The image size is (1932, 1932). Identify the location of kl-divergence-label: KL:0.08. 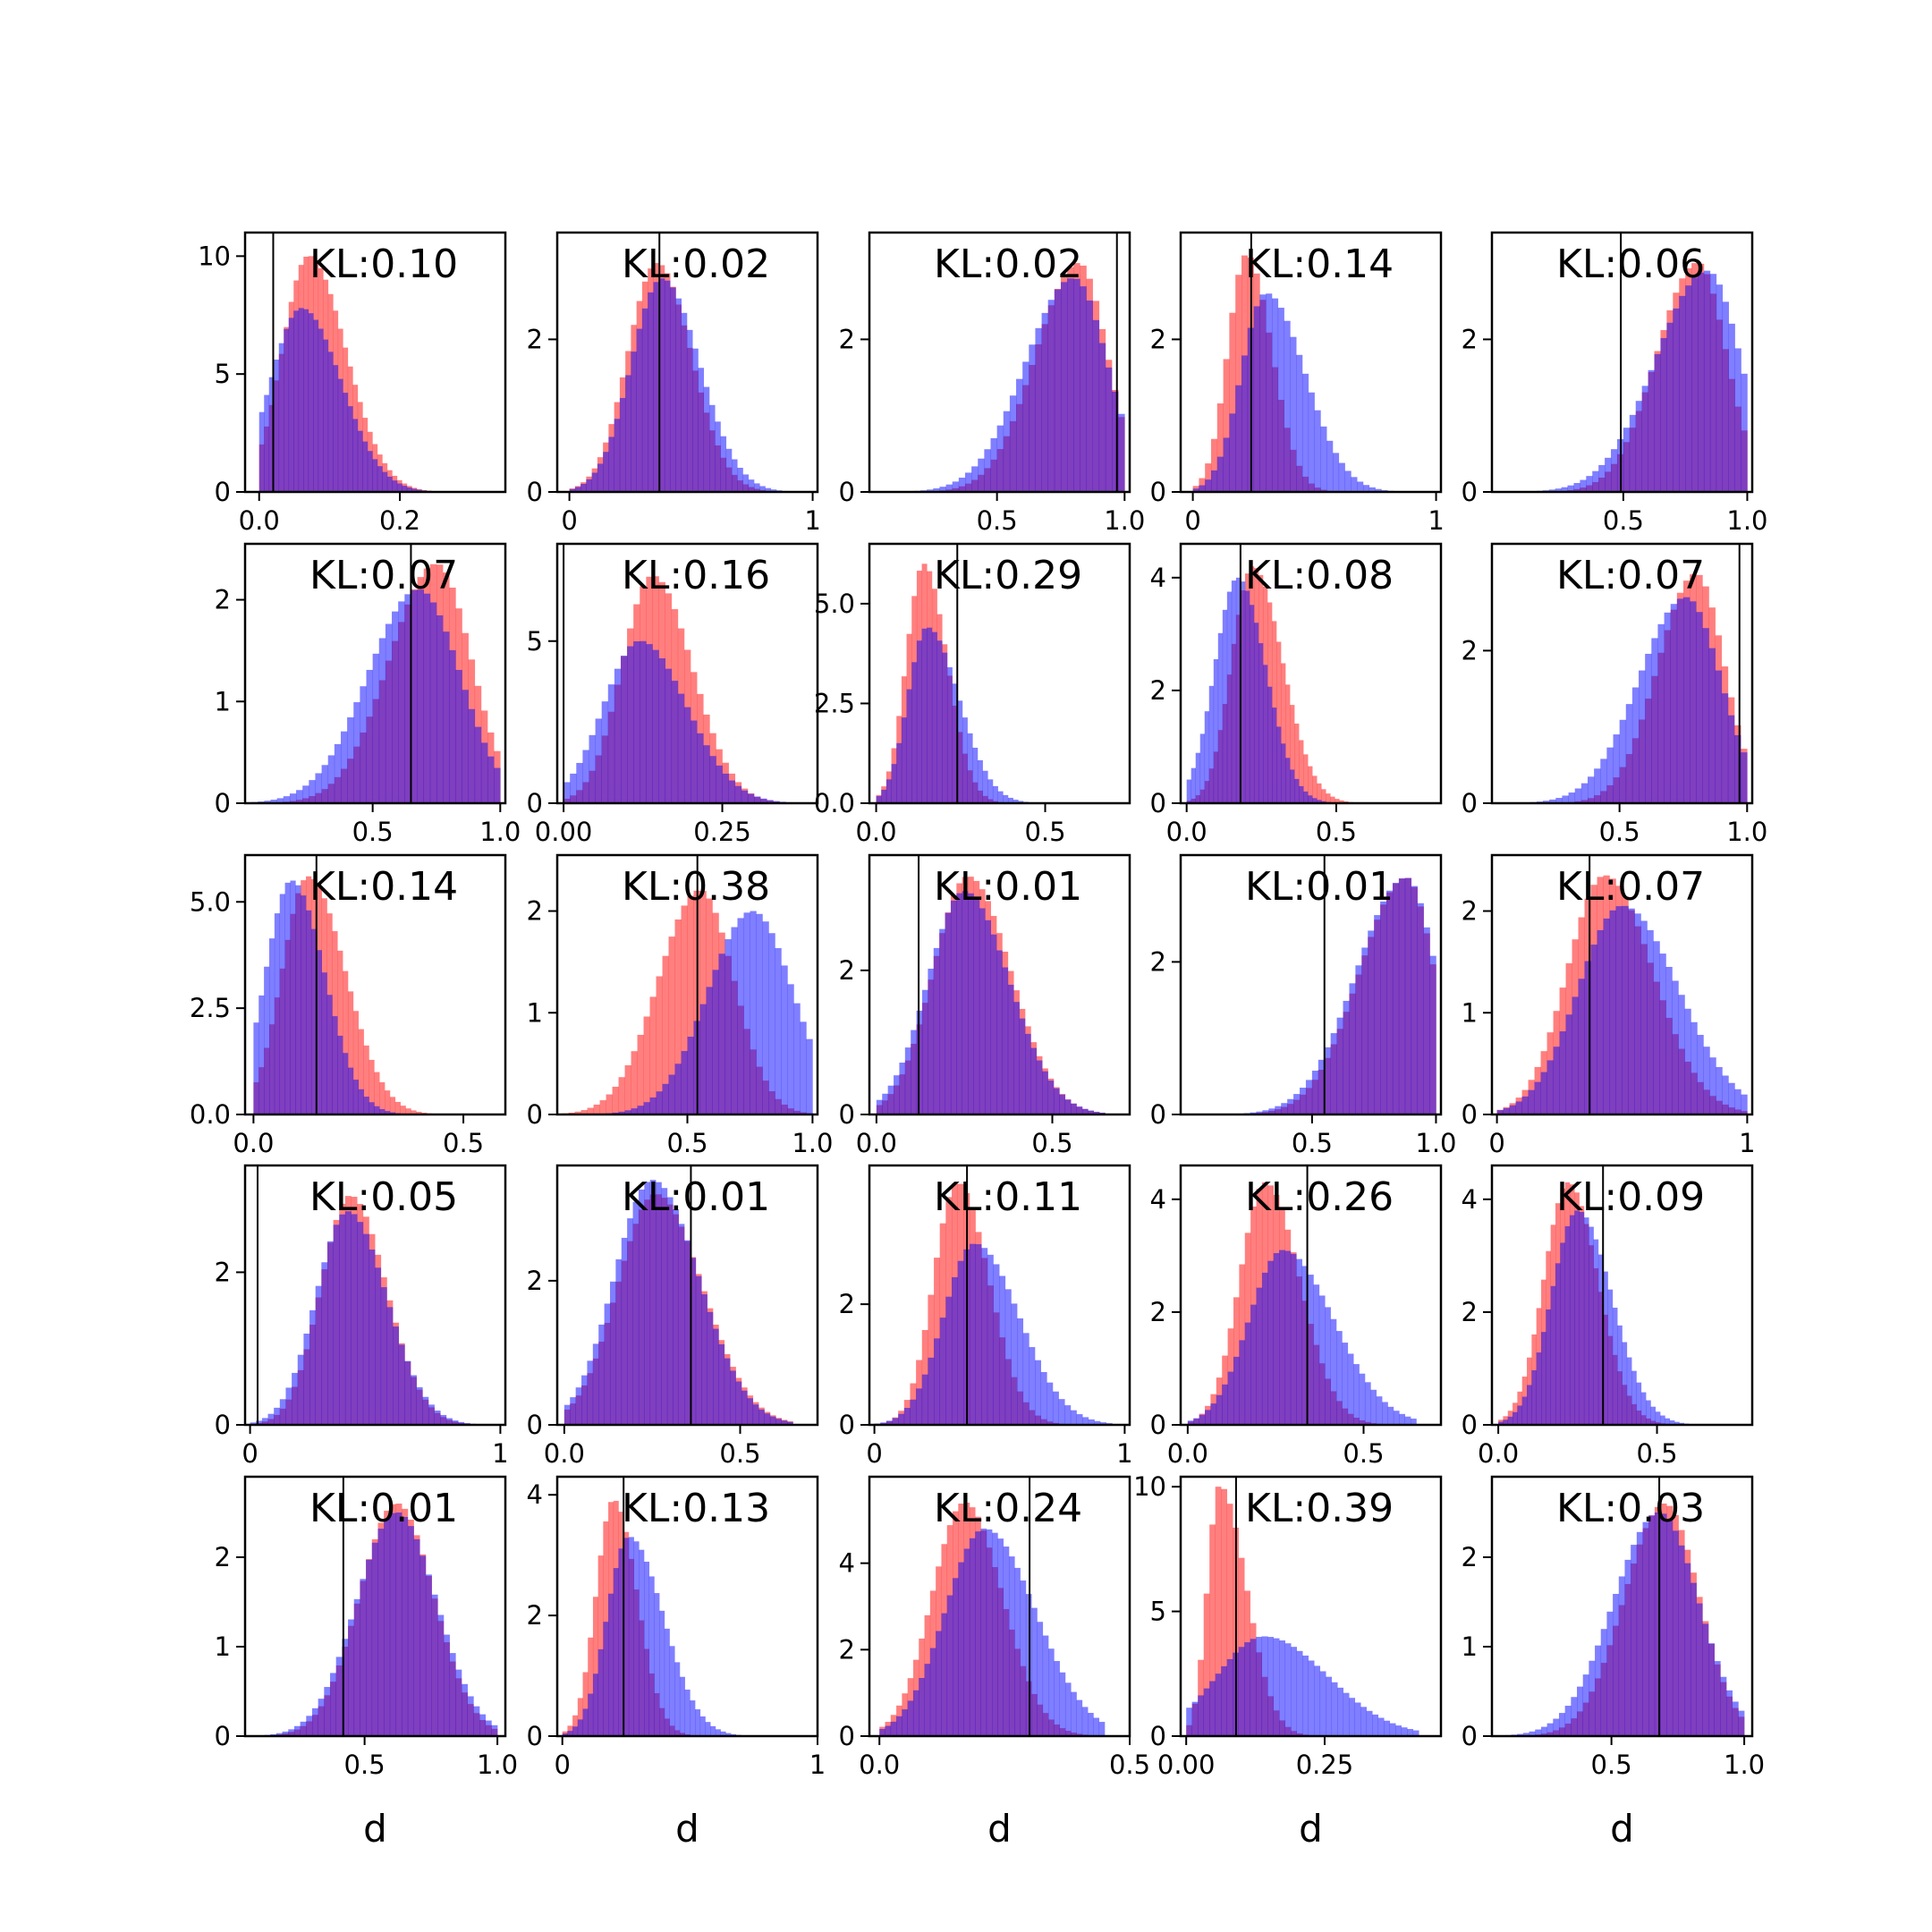
(1319, 575).